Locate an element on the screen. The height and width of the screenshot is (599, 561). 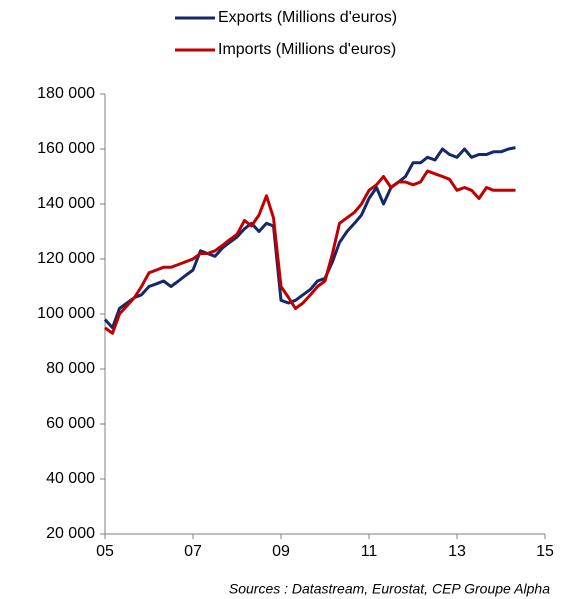
x-tick-label: 07 is located at coordinates (193, 551).